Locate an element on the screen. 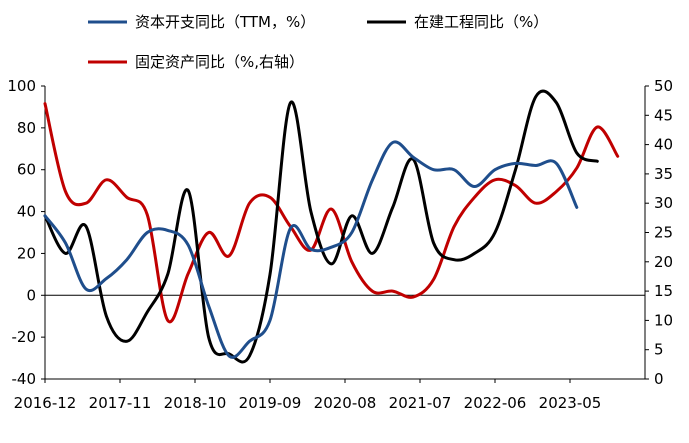  y-left-tick-label: 80 is located at coordinates (26, 128).